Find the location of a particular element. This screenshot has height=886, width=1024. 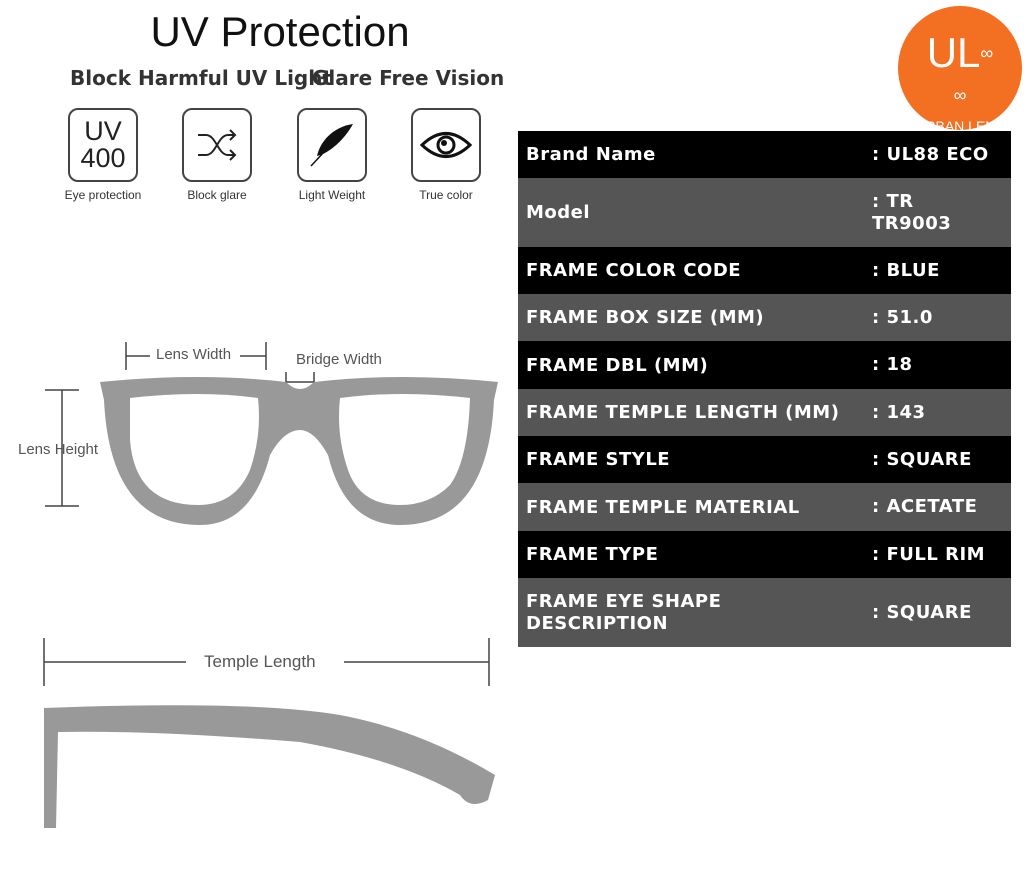

bridge-width-label: Bridge Width is located at coordinates (339, 359).